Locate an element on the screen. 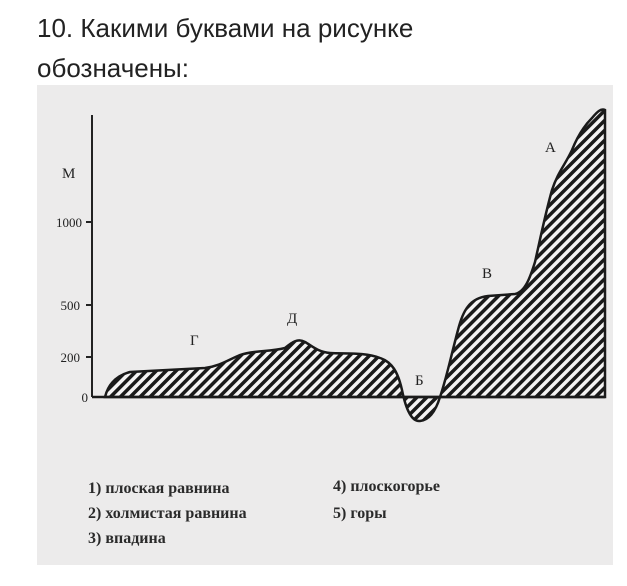 Image resolution: width=627 pixels, height=586 pixels. tick-label: 200 is located at coordinates (71, 357).